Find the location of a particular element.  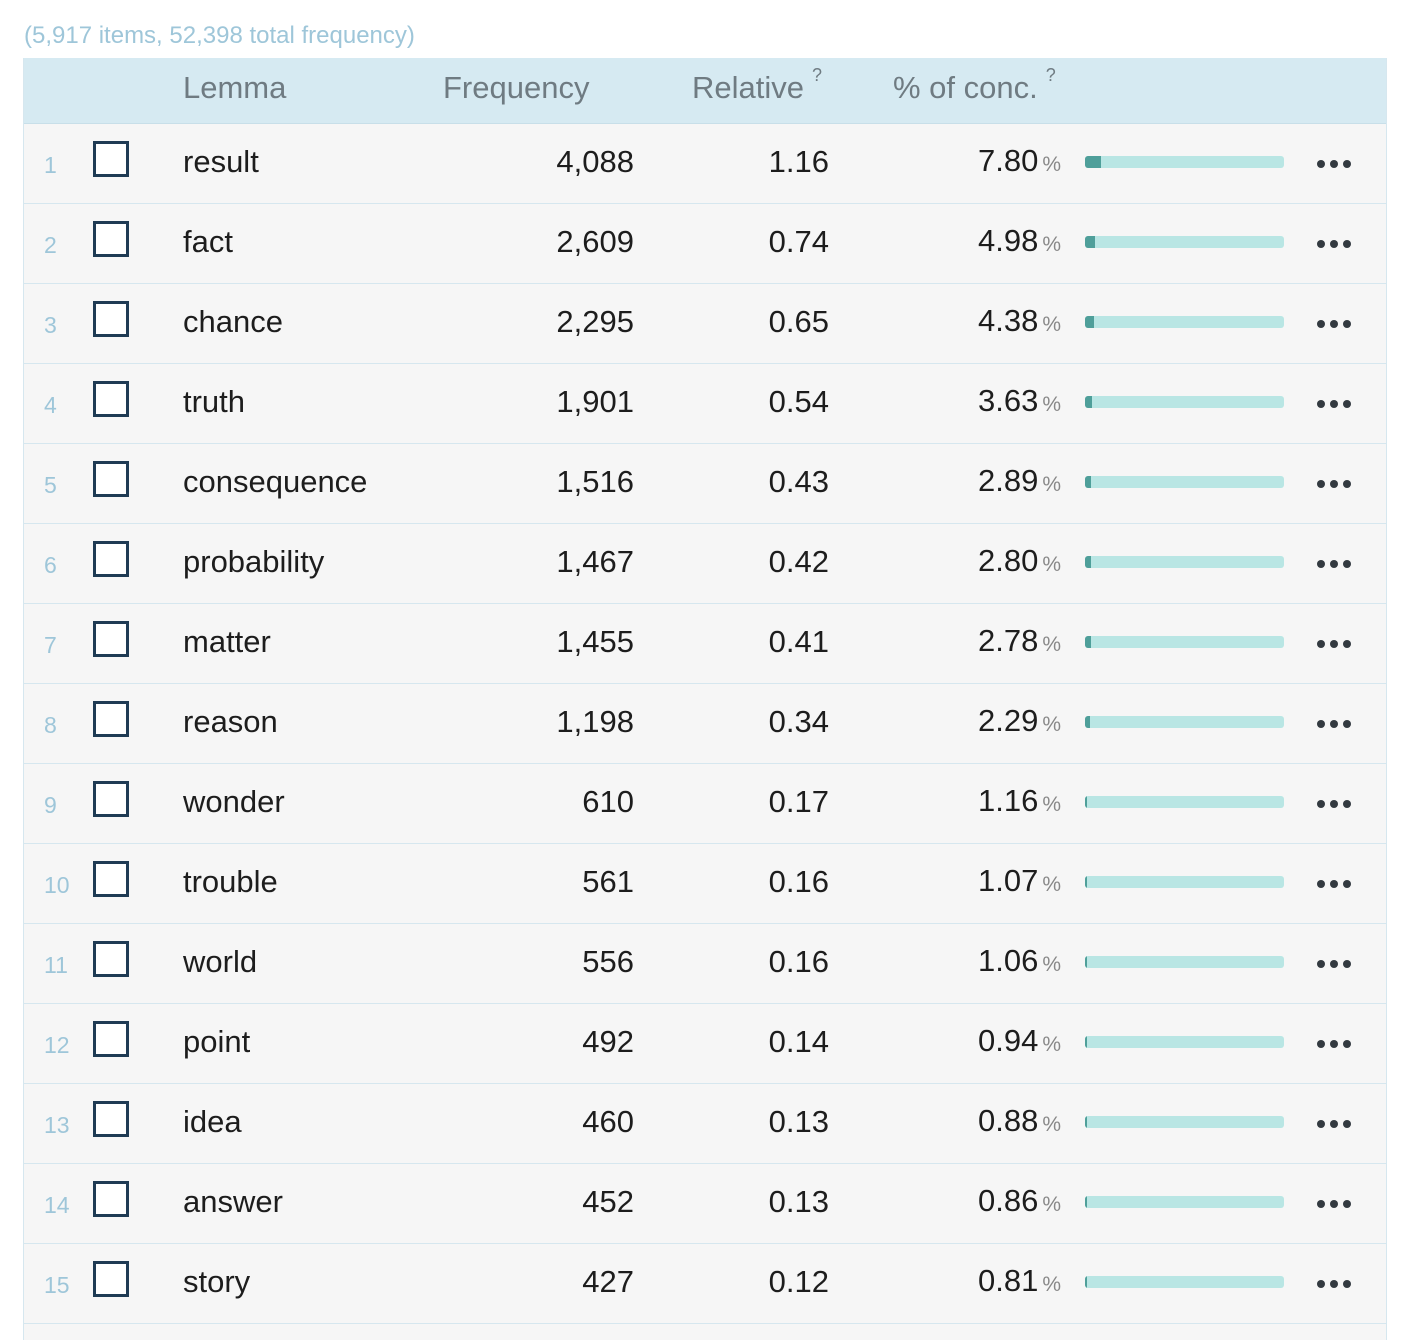

column-header-conc: % of conc.? is located at coordinates (974, 85).